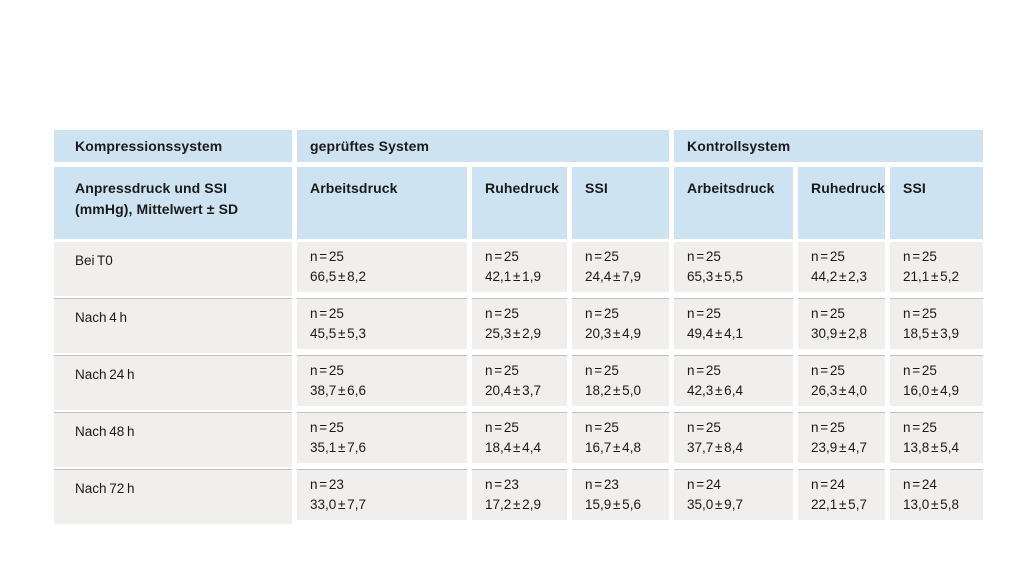 The height and width of the screenshot is (576, 1024). I want to click on column-header-ssi-control: SSI, so click(936, 203).